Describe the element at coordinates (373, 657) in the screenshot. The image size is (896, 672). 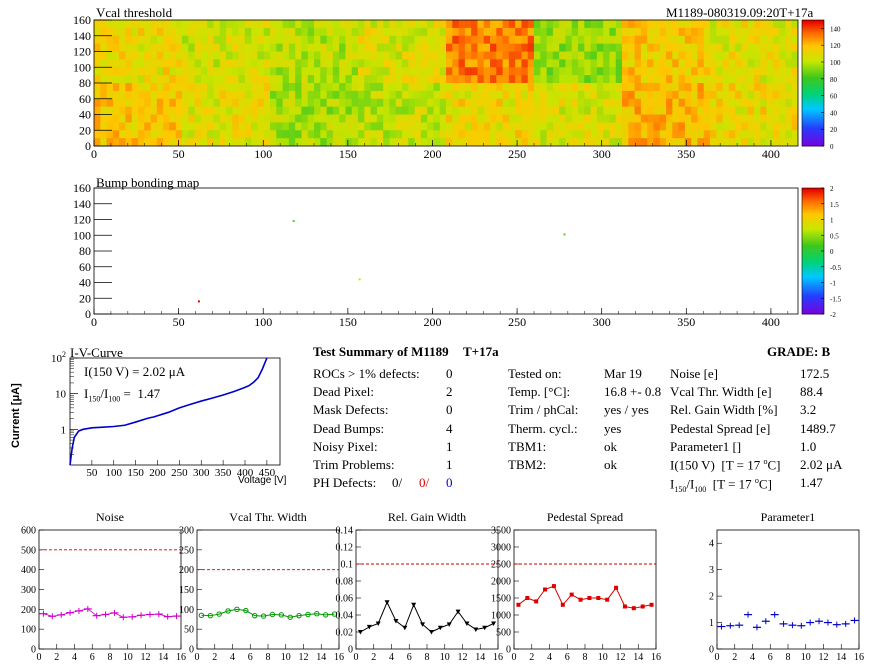
I see `trend-x-tick-label: 2` at that location.